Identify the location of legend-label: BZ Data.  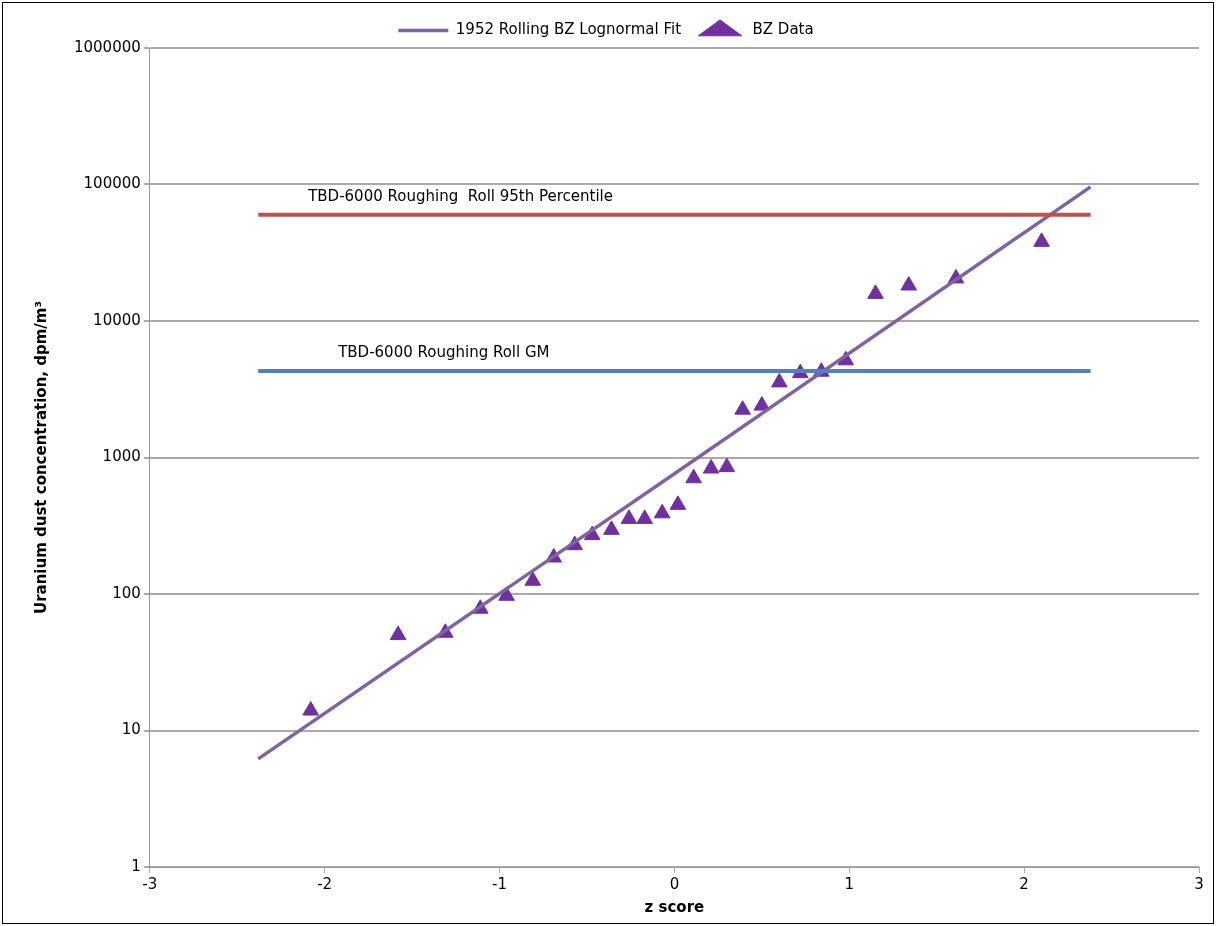
(783, 29).